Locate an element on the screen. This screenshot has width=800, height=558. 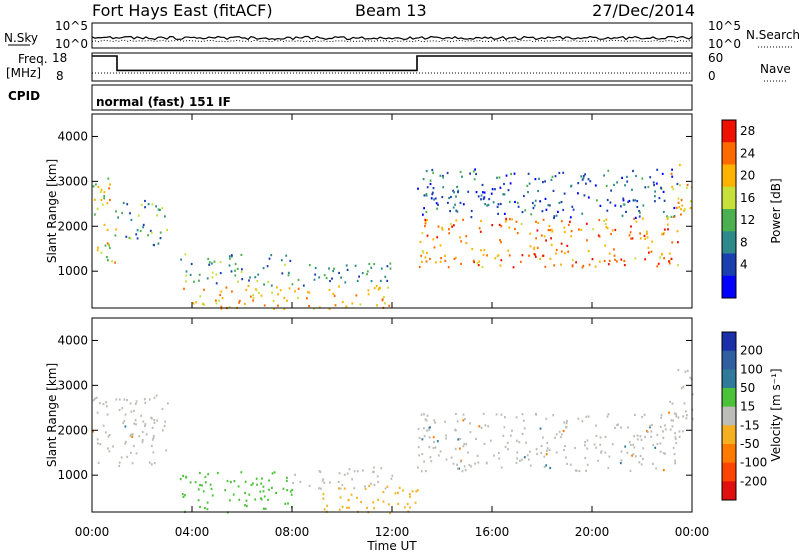
velocity-ylabel: Slant Range [km] is located at coordinates (52, 415).